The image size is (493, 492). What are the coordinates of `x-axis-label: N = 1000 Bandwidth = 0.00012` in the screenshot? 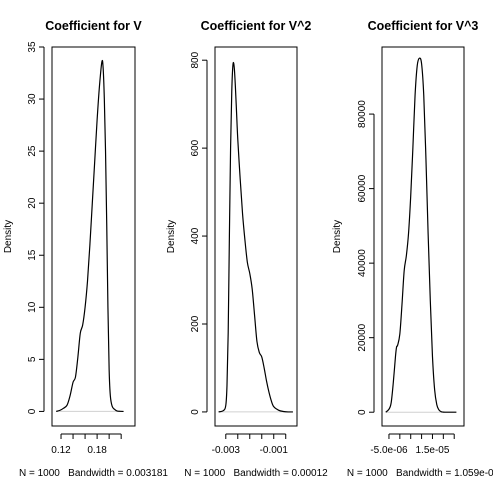 It's located at (256, 473).